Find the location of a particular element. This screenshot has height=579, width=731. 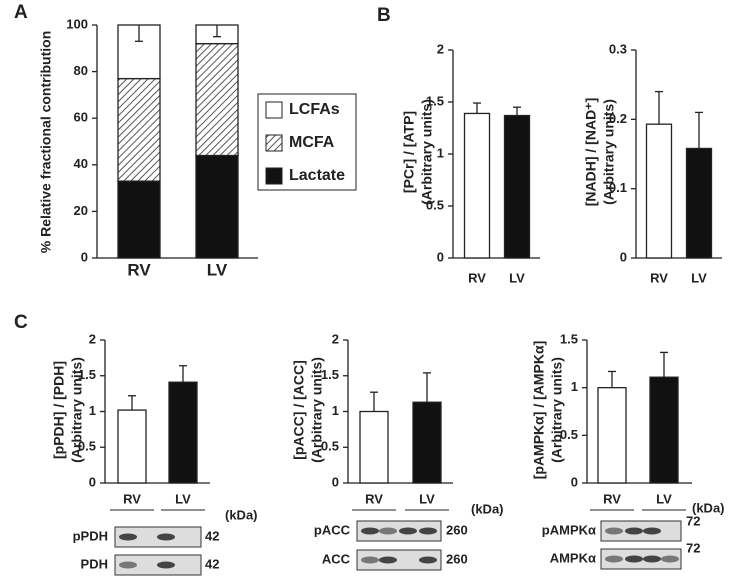

y-tick-label: 100 is located at coordinates (77, 23).